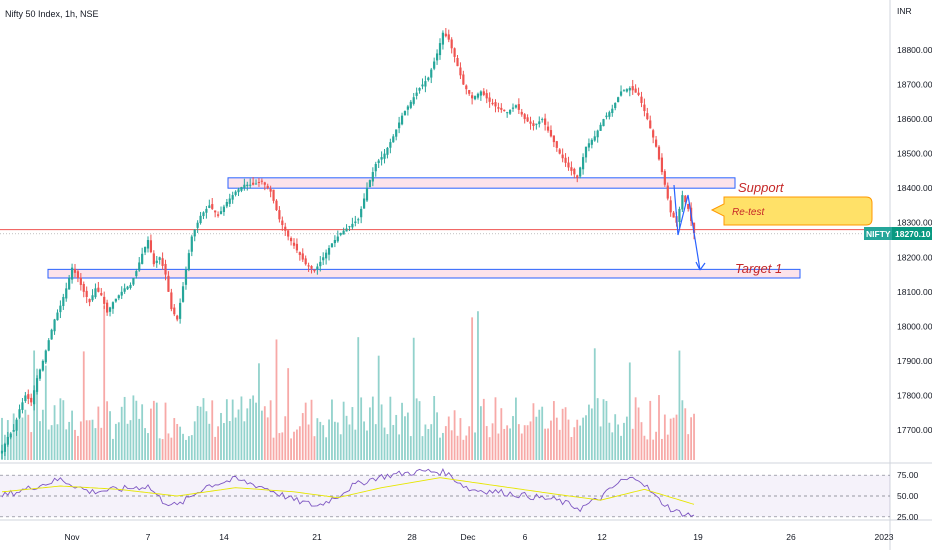  Describe the element at coordinates (914, 292) in the screenshot. I see `price-tick-label: 18100.00` at that location.